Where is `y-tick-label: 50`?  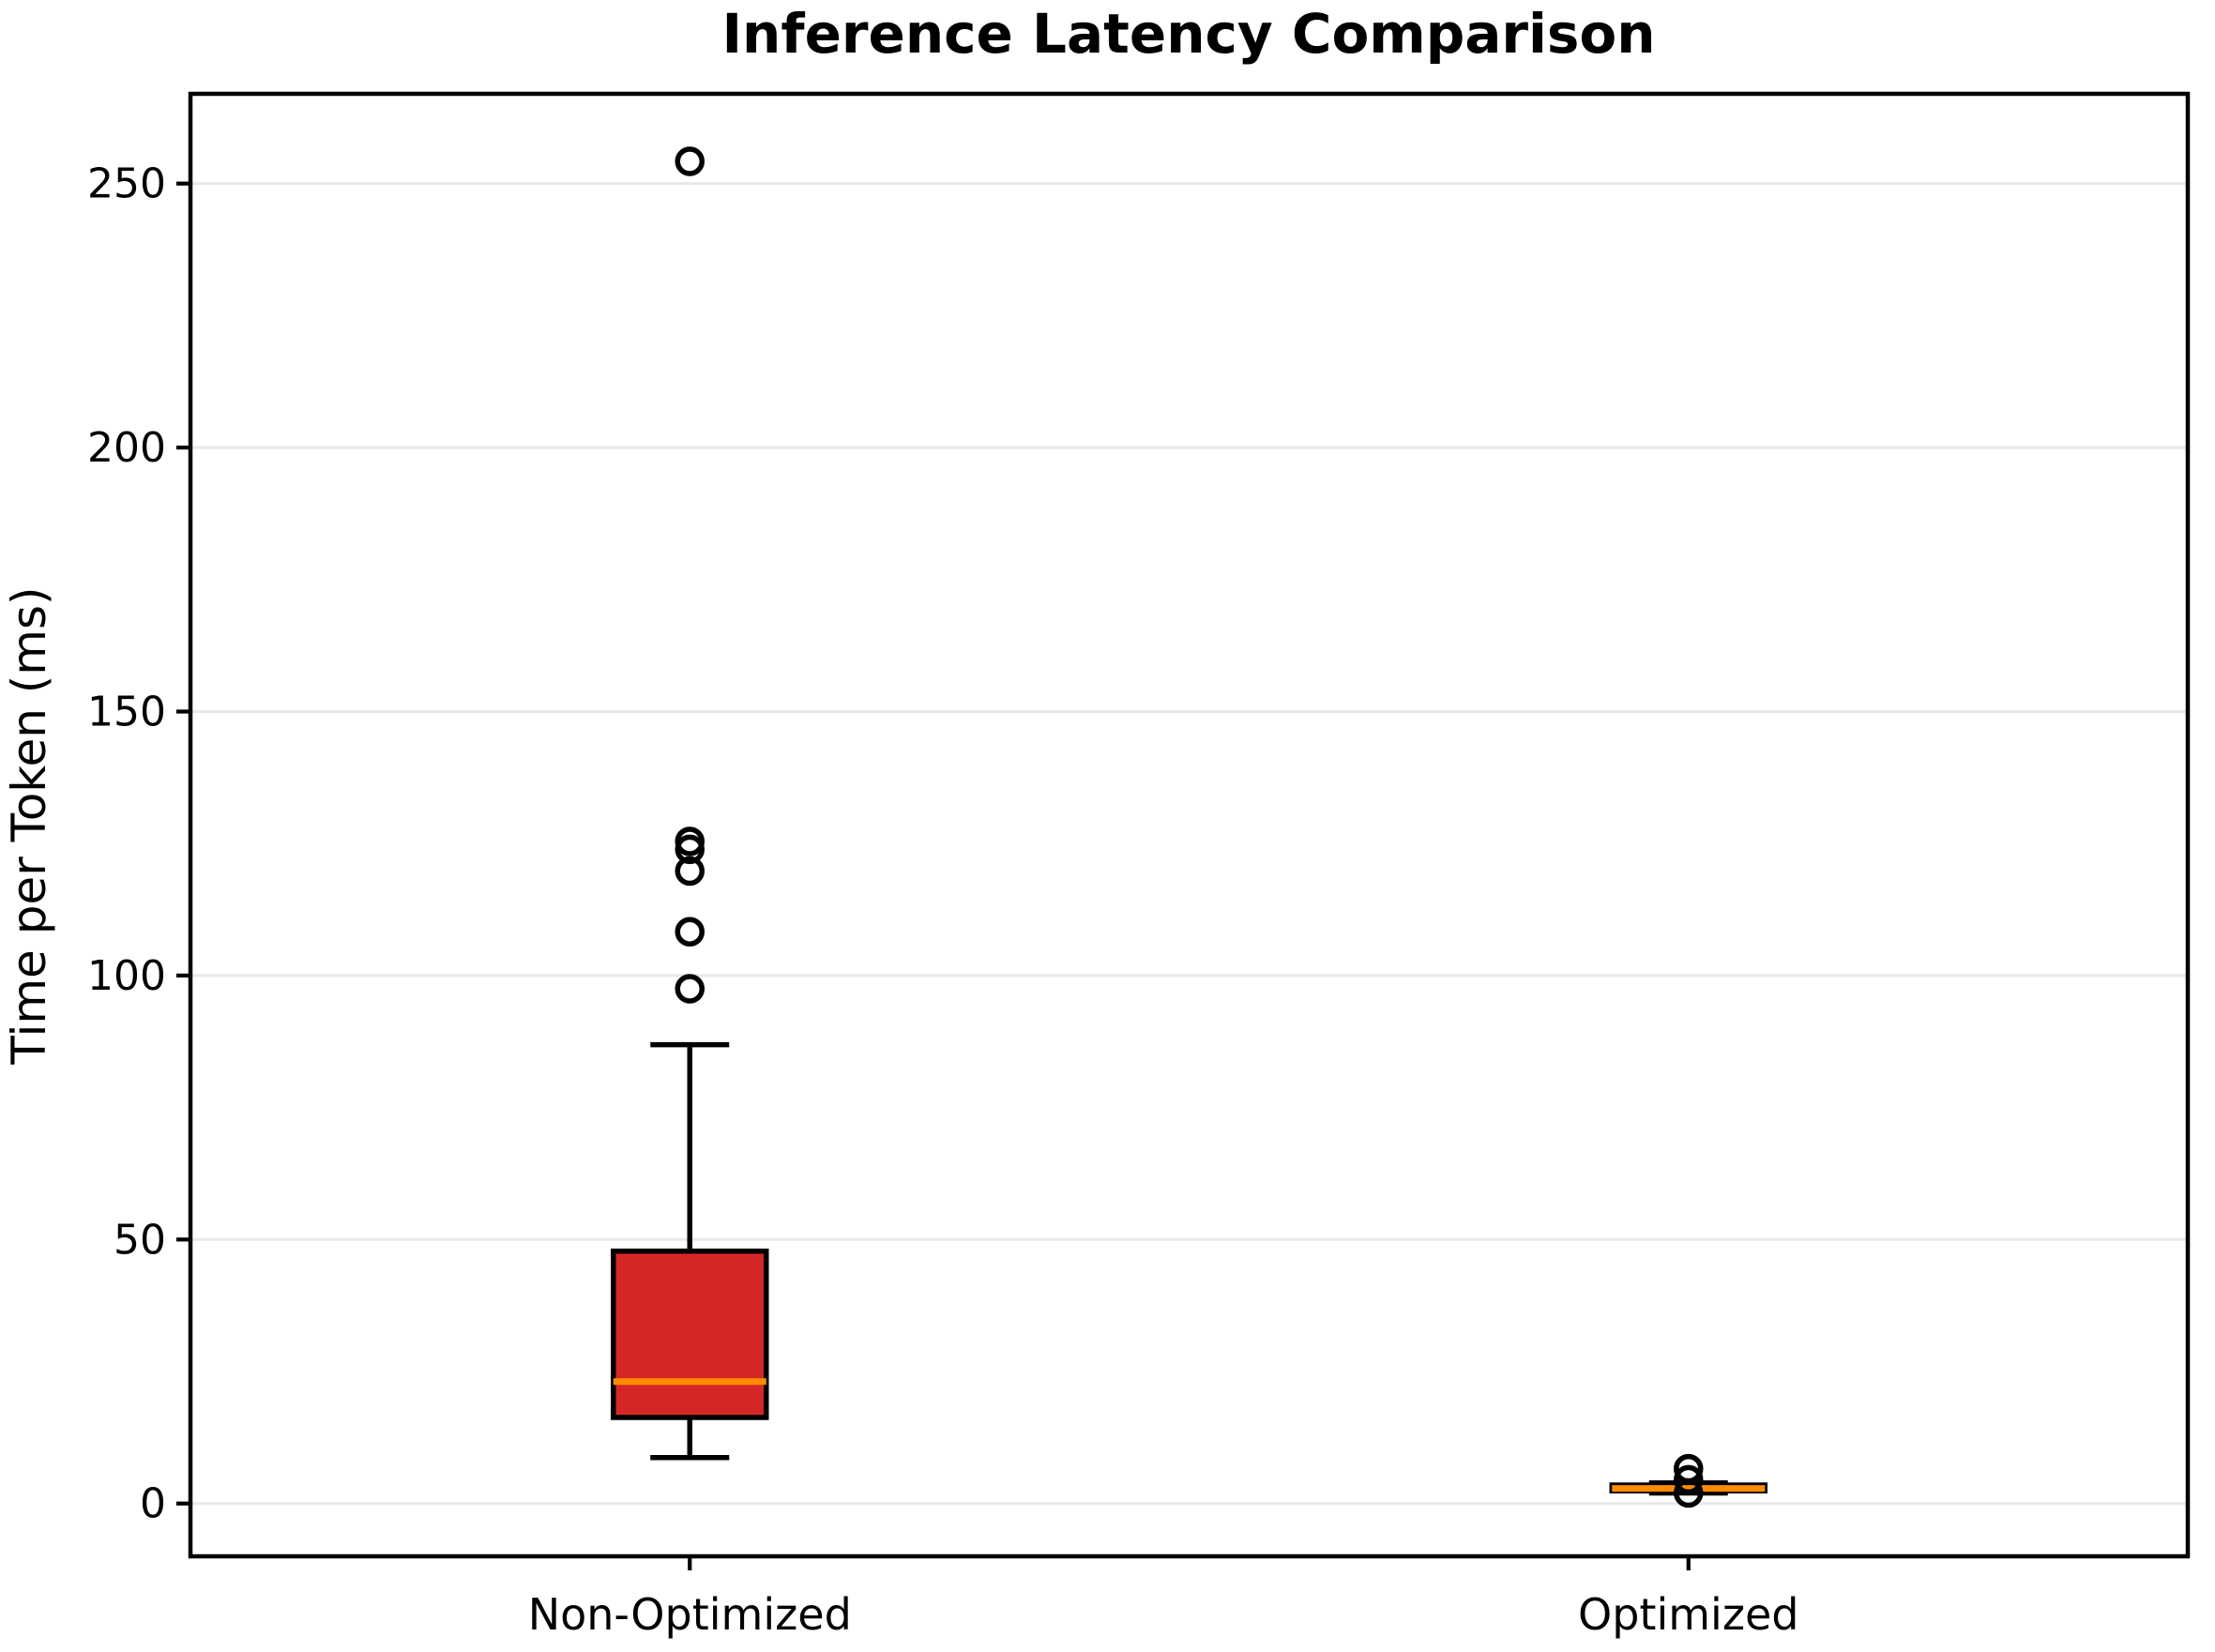 y-tick-label: 50 is located at coordinates (140, 1240).